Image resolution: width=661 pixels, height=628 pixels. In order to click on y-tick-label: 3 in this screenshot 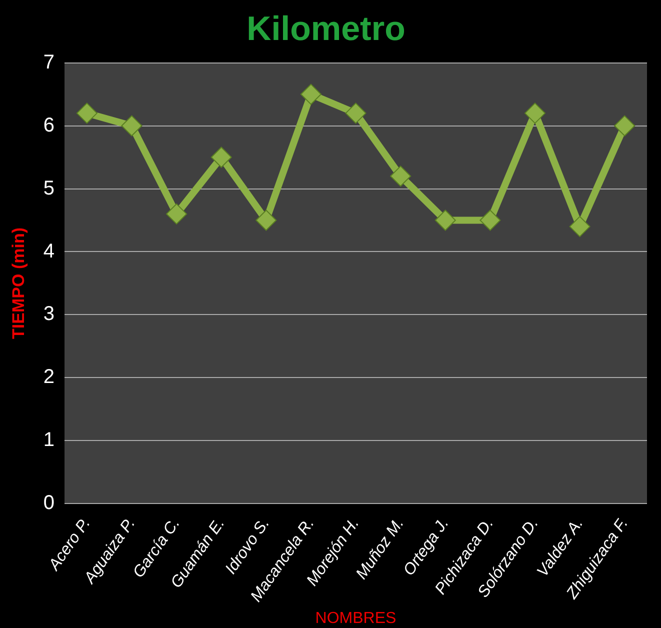, I will do `click(49, 314)`.